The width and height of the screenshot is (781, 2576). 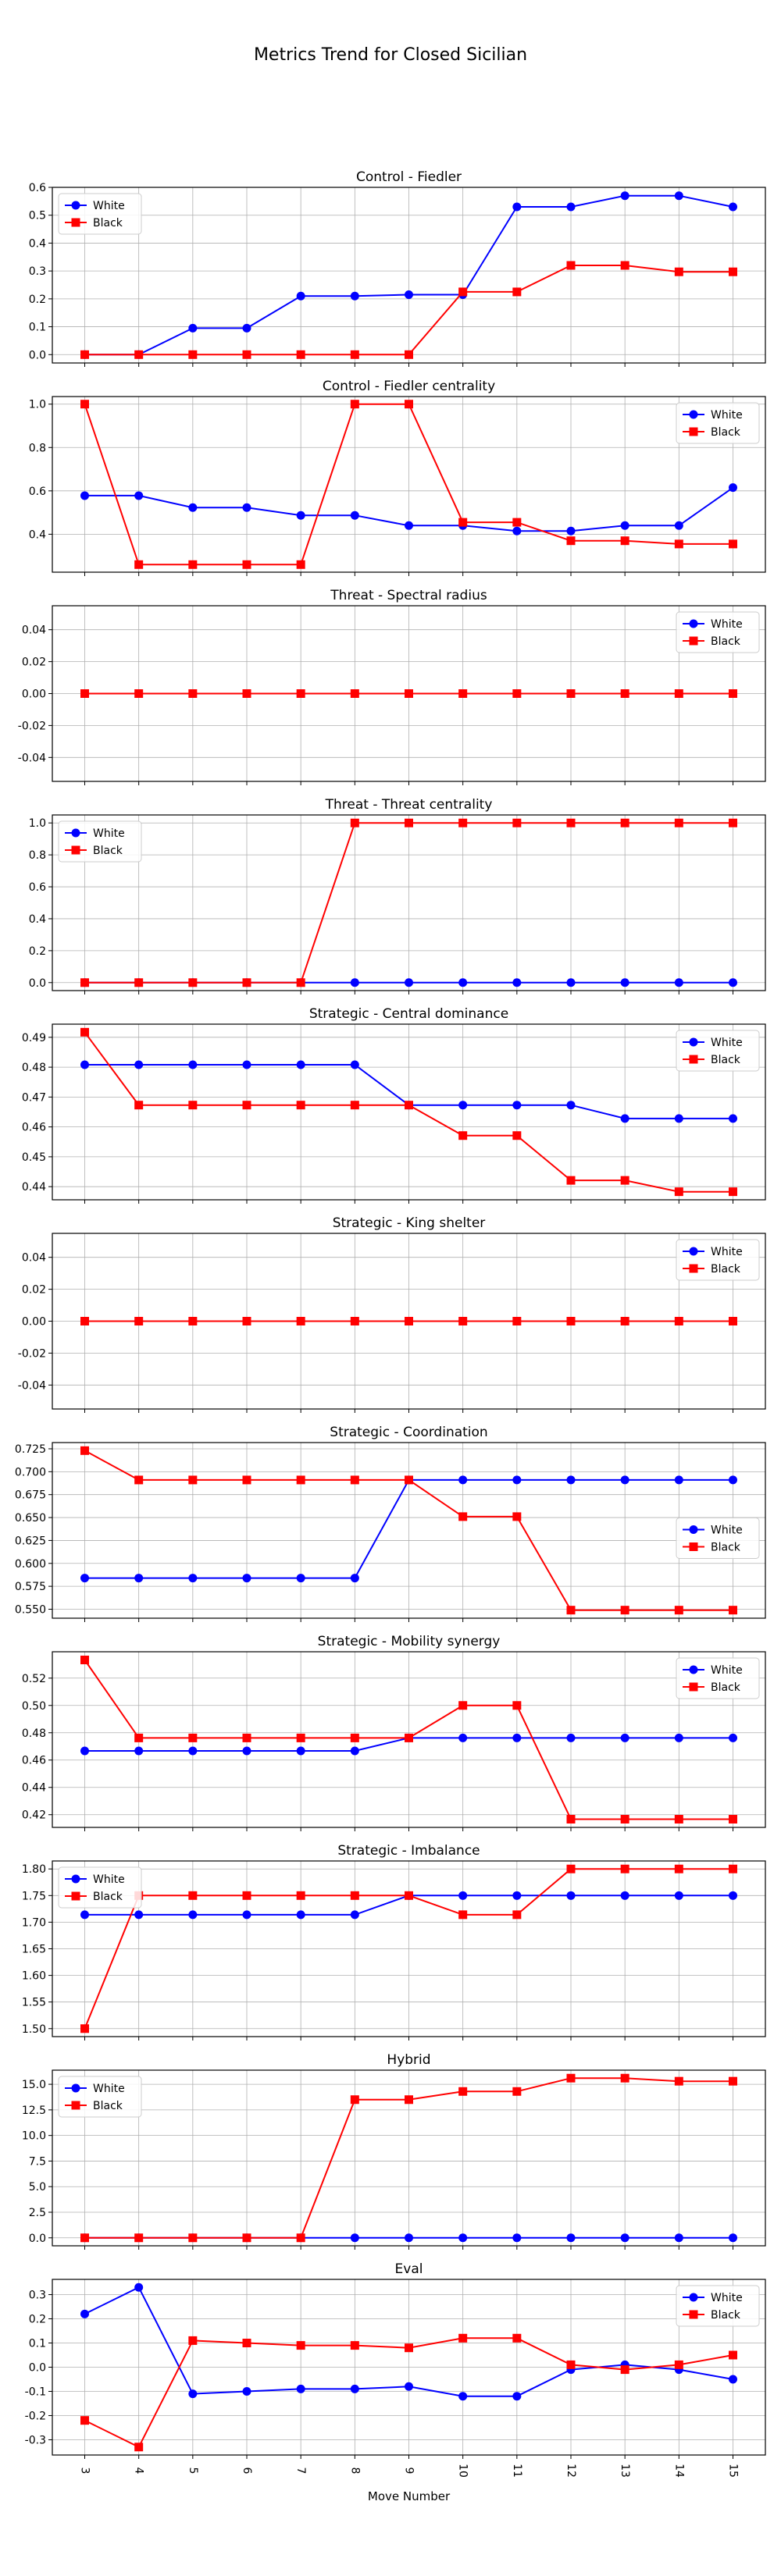 I want to click on y-tick-label: 0.48, so click(x=34, y=1734).